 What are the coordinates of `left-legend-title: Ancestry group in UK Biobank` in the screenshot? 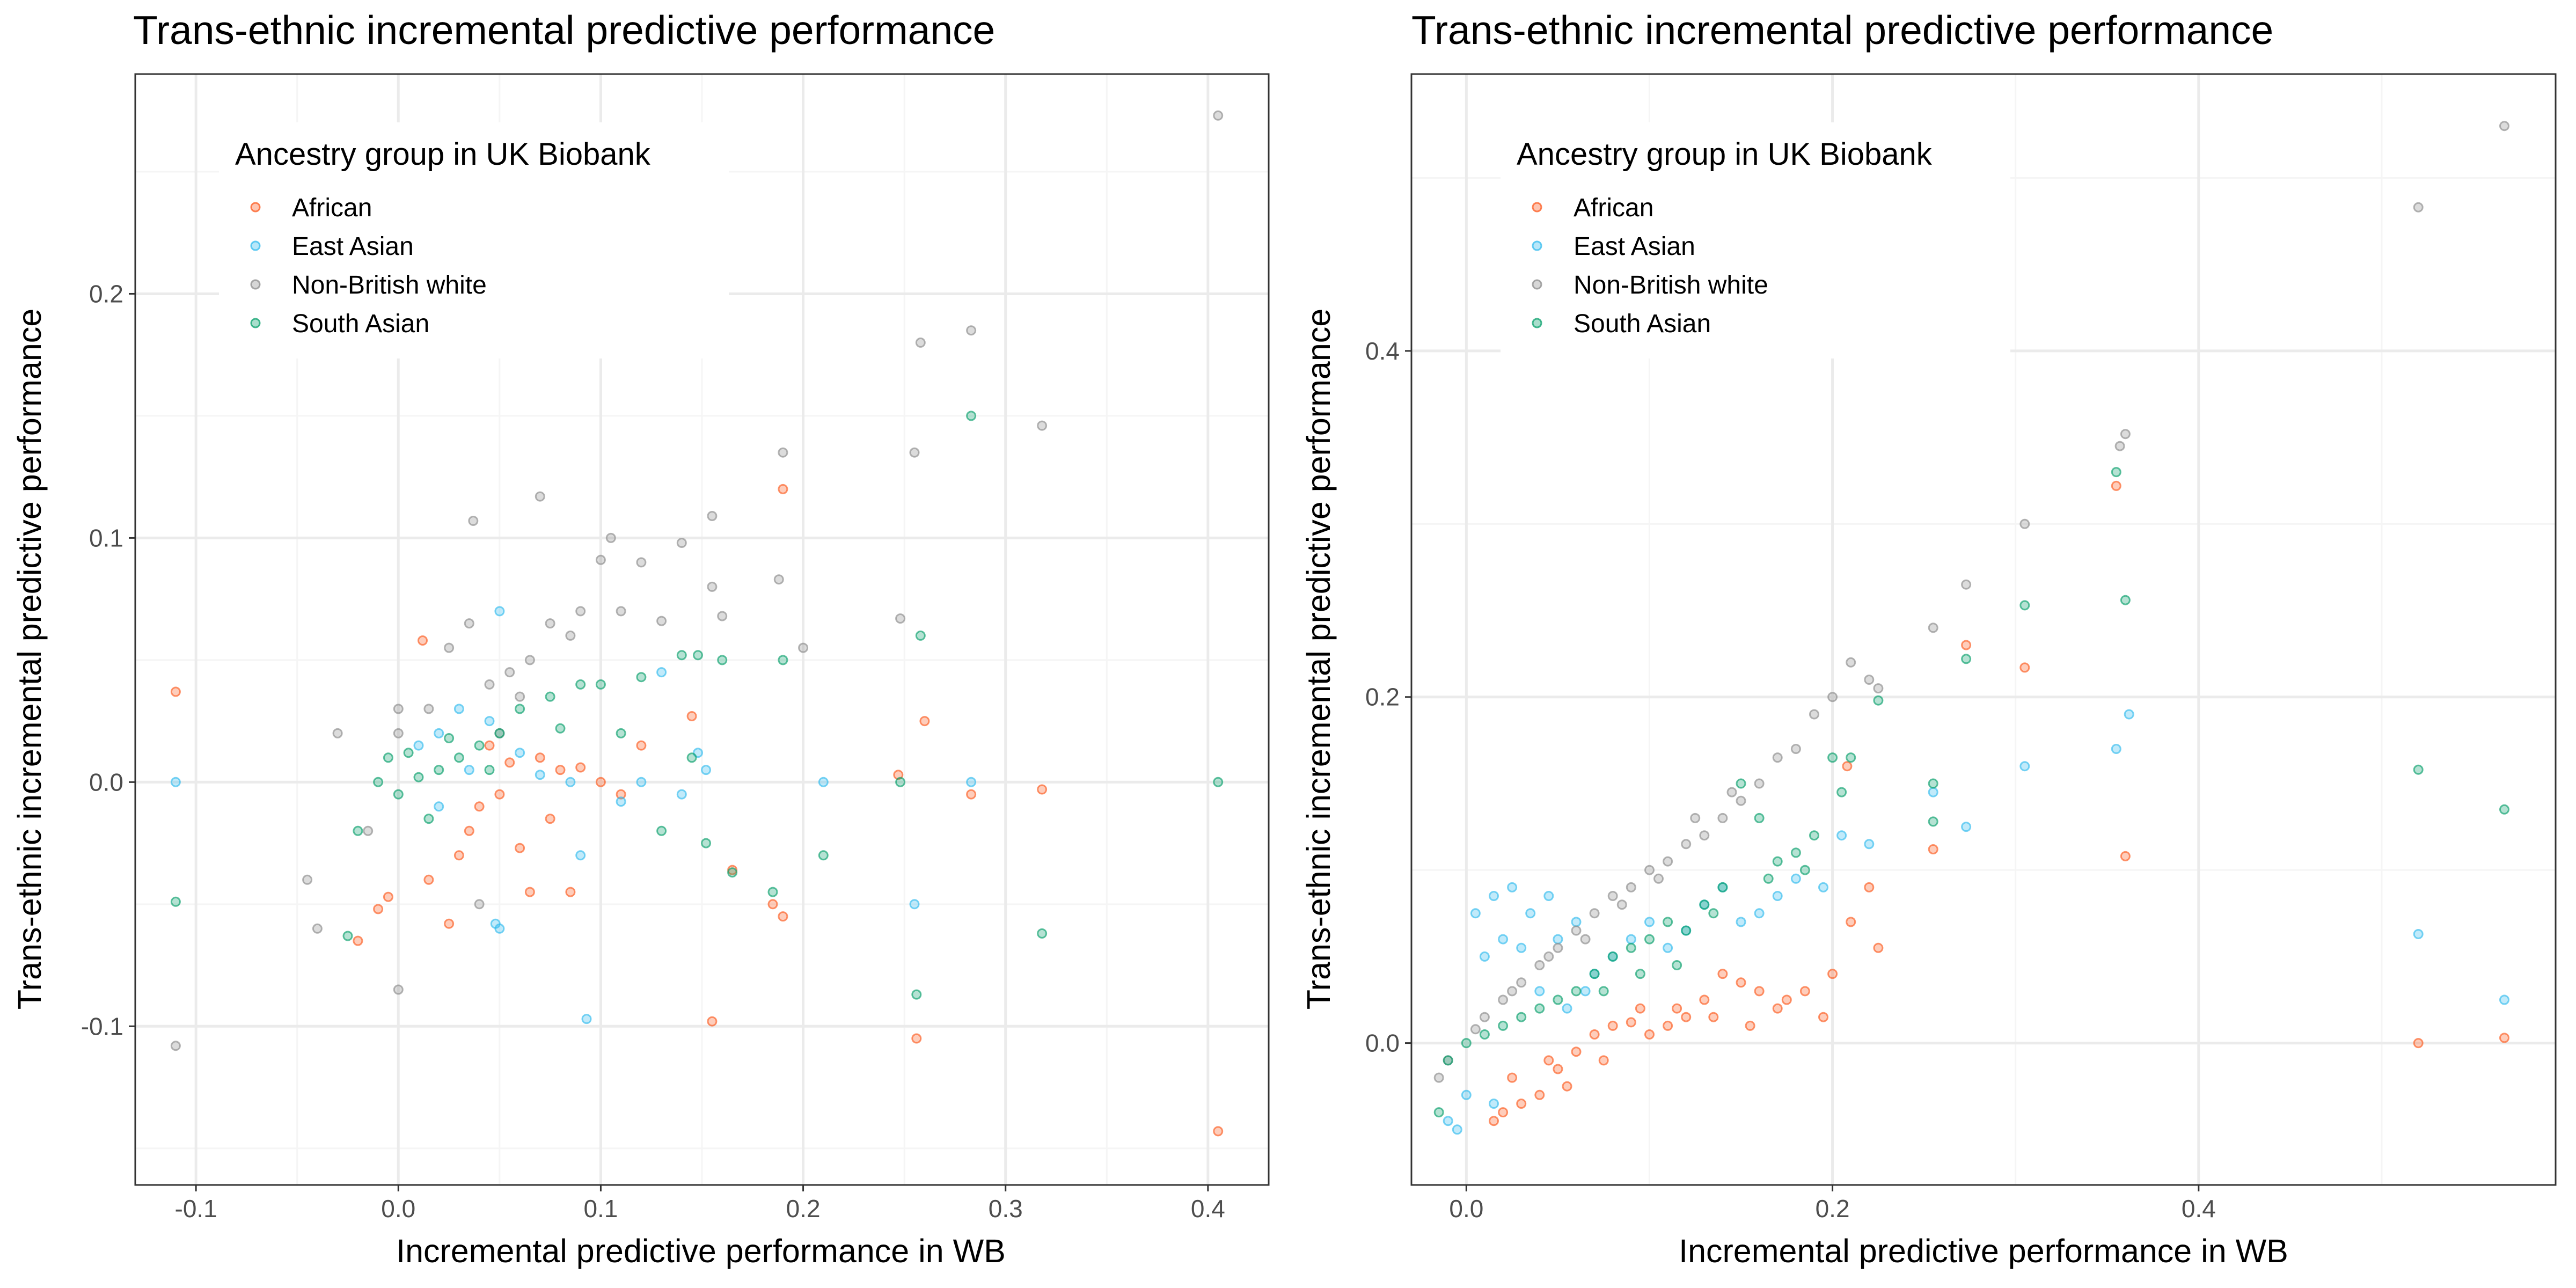 It's located at (443, 154).